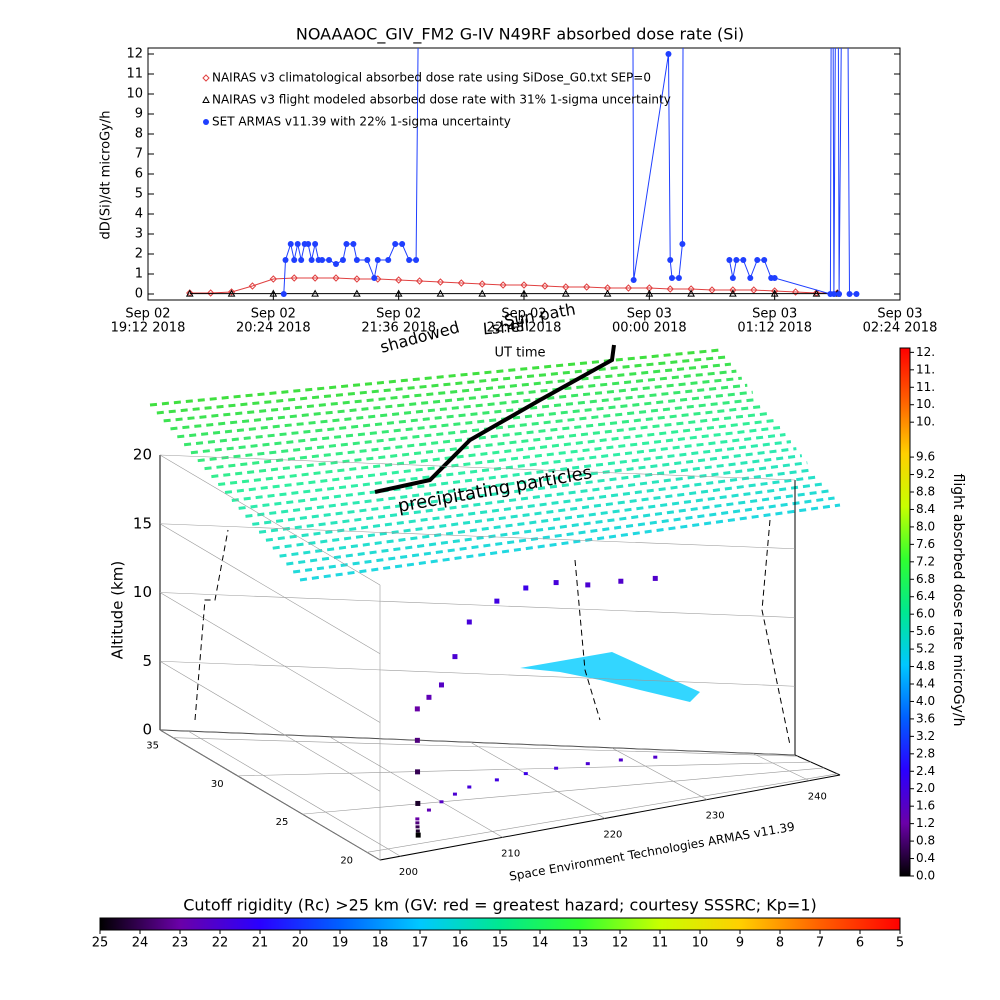 Image resolution: width=1000 pixels, height=1000 pixels. I want to click on colorbar-tick-label: 10, so click(700, 943).